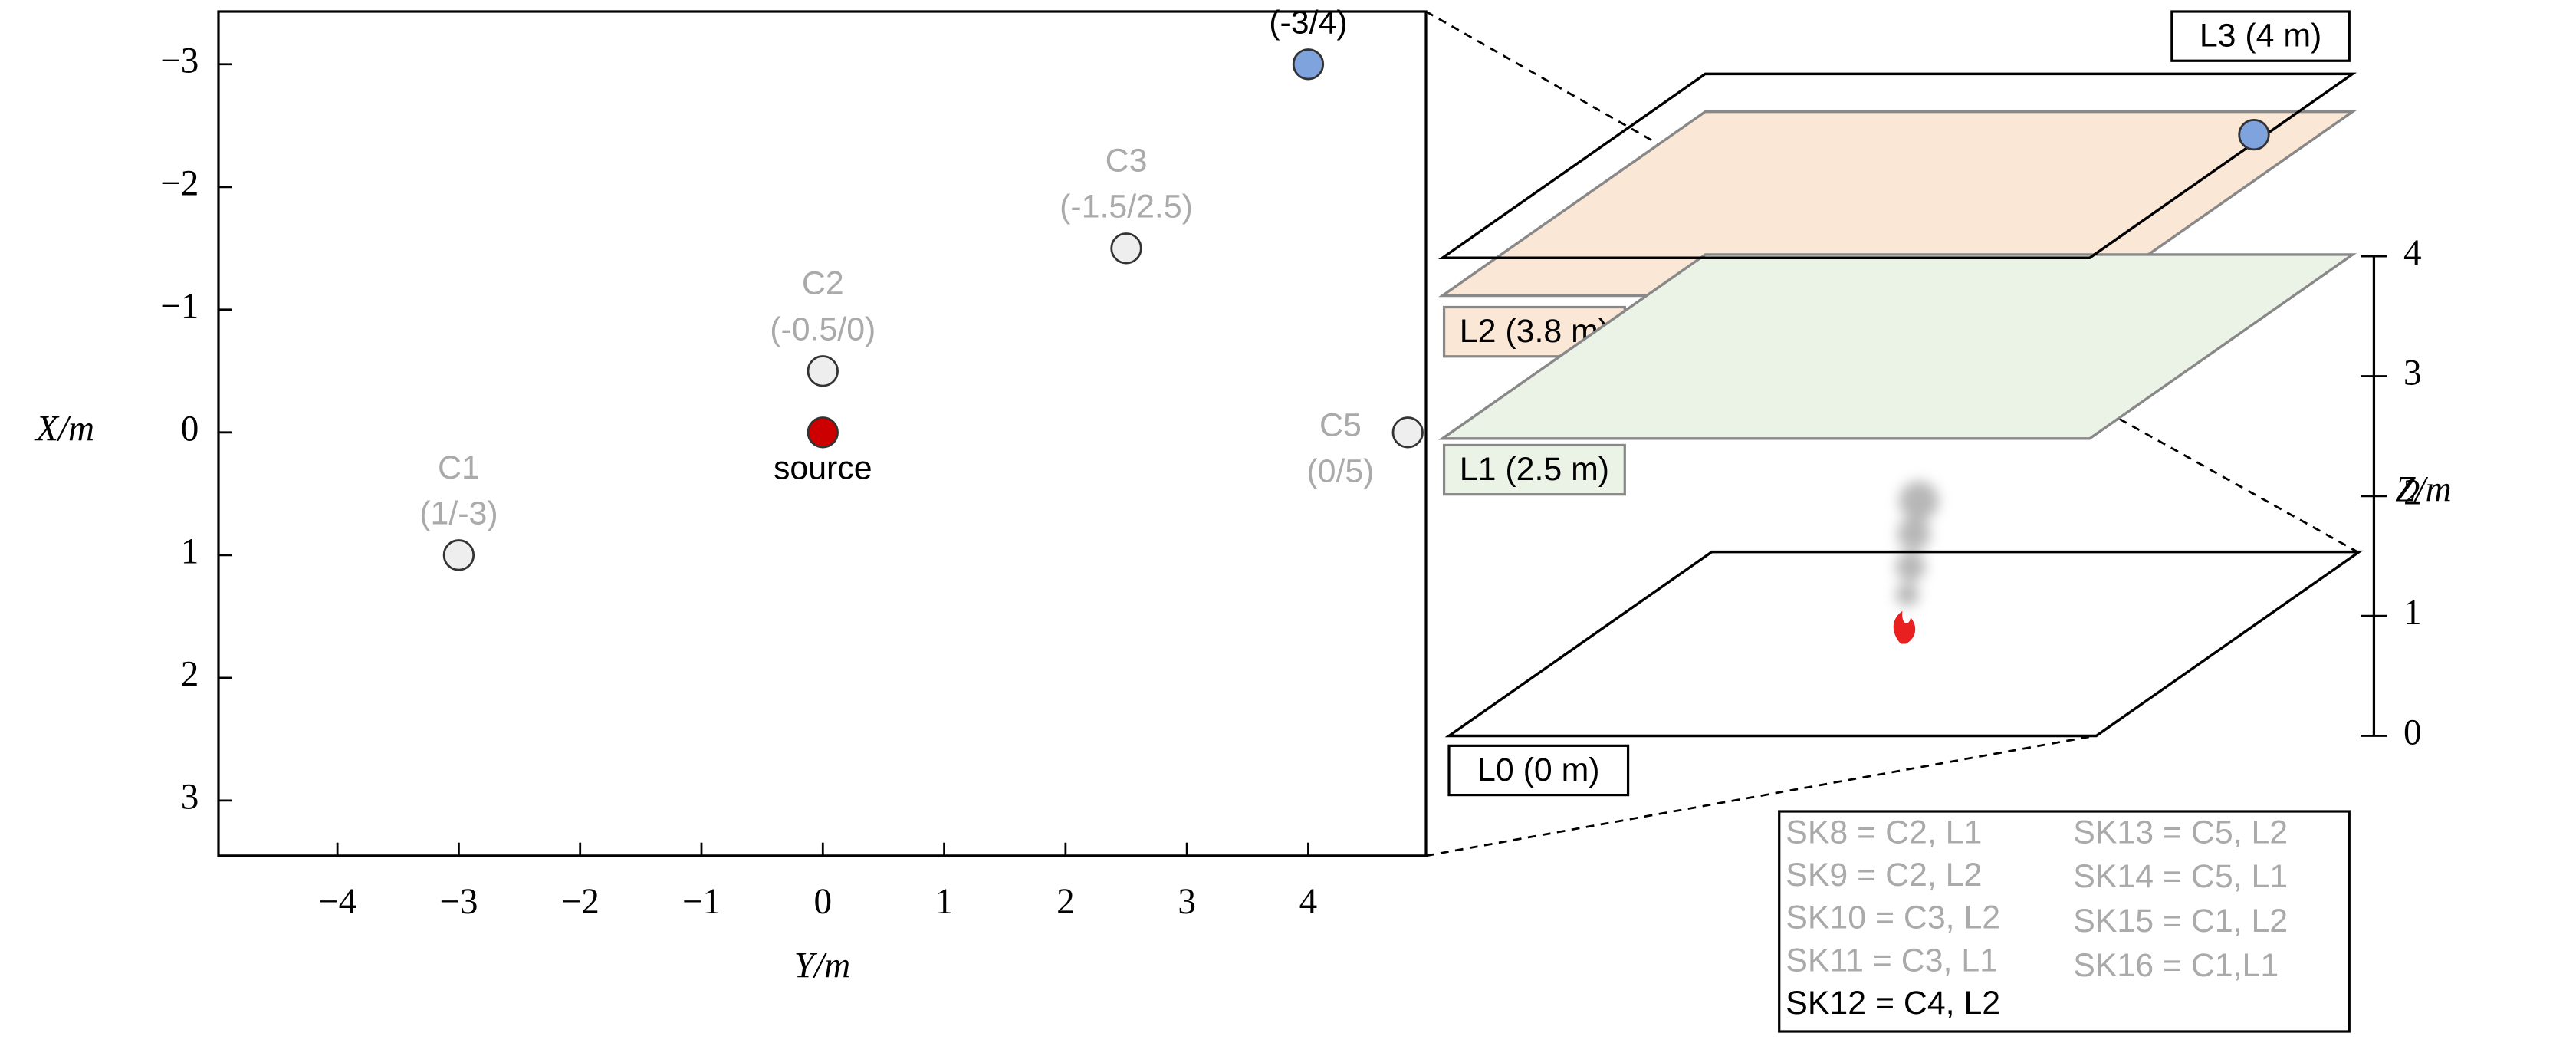 The width and height of the screenshot is (2576, 1043). I want to click on y-tick-label: −1, so click(179, 307).